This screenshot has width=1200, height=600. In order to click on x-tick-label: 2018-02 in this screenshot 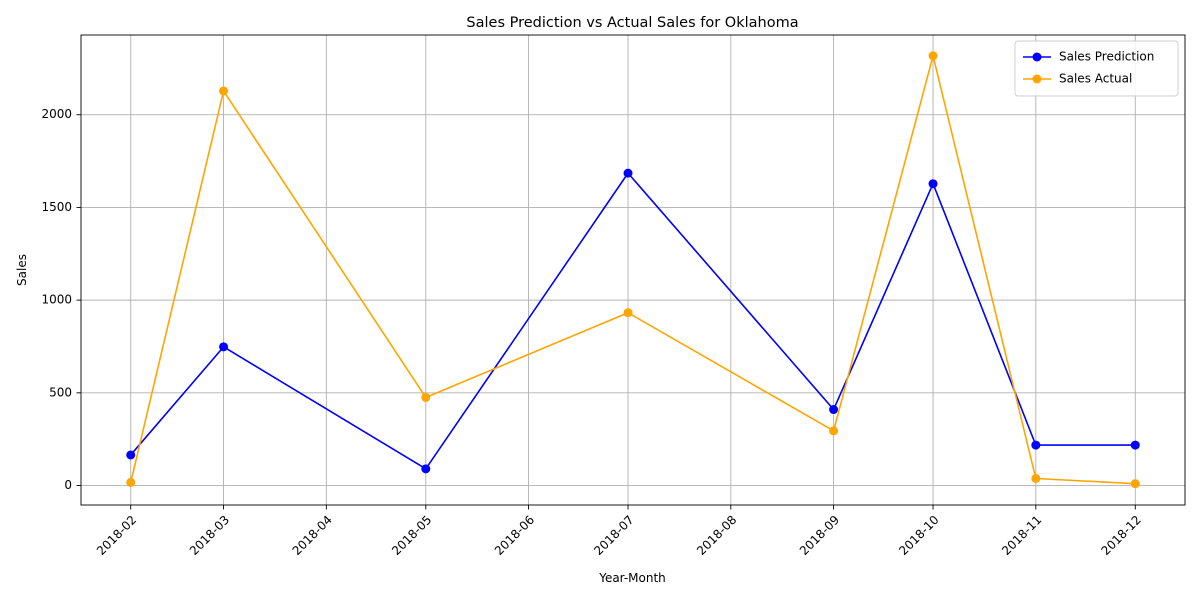, I will do `click(116, 535)`.